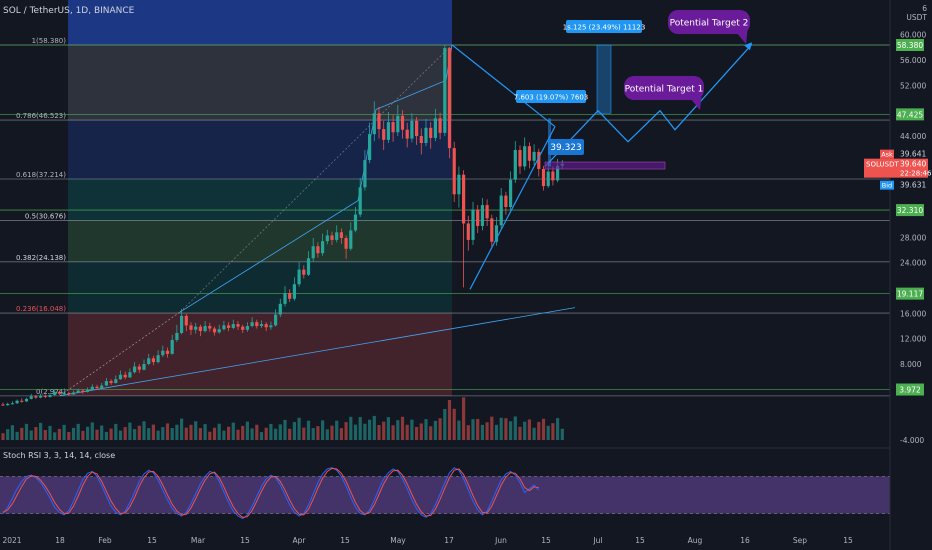  Describe the element at coordinates (260, 200) in the screenshot. I see `fib-zone-0.5` at that location.